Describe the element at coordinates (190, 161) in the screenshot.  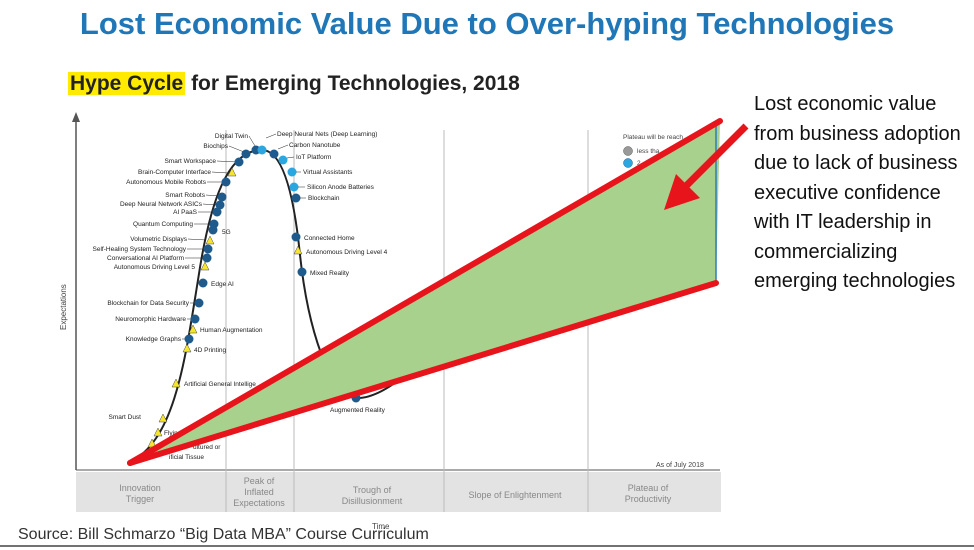
I see `tech-label-smart-workspace: Smart Workspace` at that location.